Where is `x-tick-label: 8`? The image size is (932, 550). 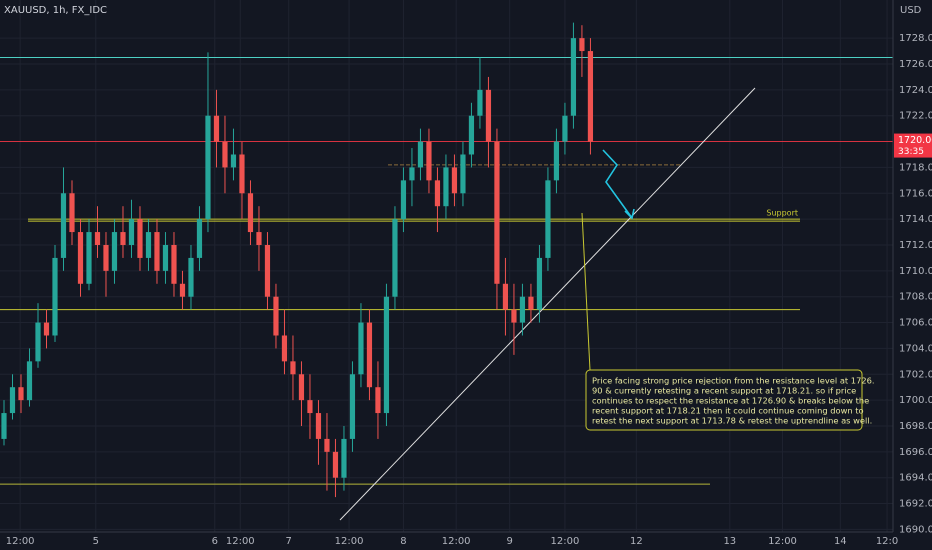
x-tick-label: 8 is located at coordinates (403, 541).